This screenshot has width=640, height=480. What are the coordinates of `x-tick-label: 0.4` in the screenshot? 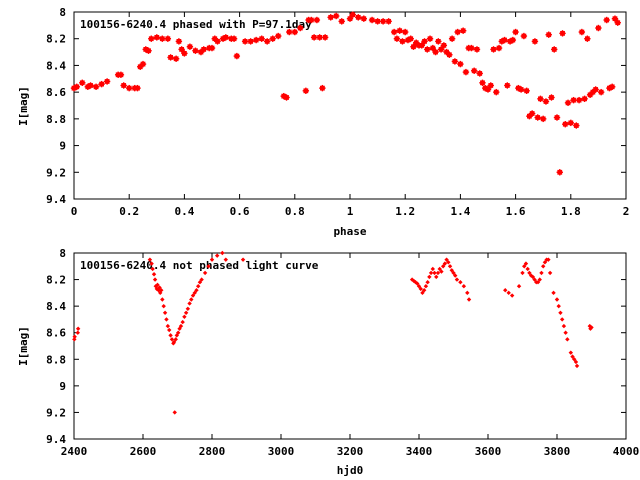 It's located at (184, 211).